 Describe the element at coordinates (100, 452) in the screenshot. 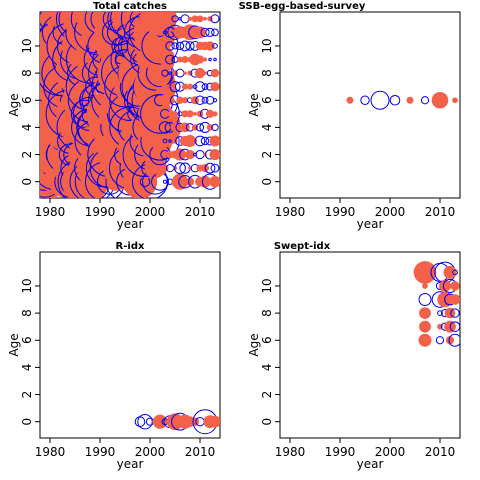

I see `x-tick-label: 1990` at that location.